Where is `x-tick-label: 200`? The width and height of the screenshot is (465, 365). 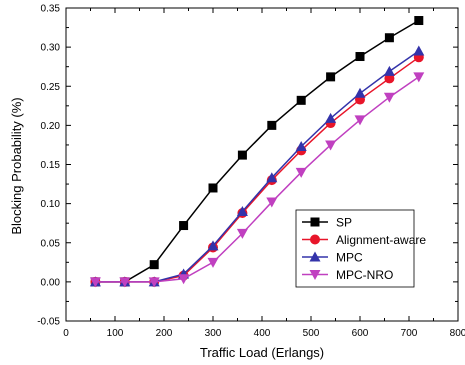
x-tick-label: 200 is located at coordinates (164, 333).